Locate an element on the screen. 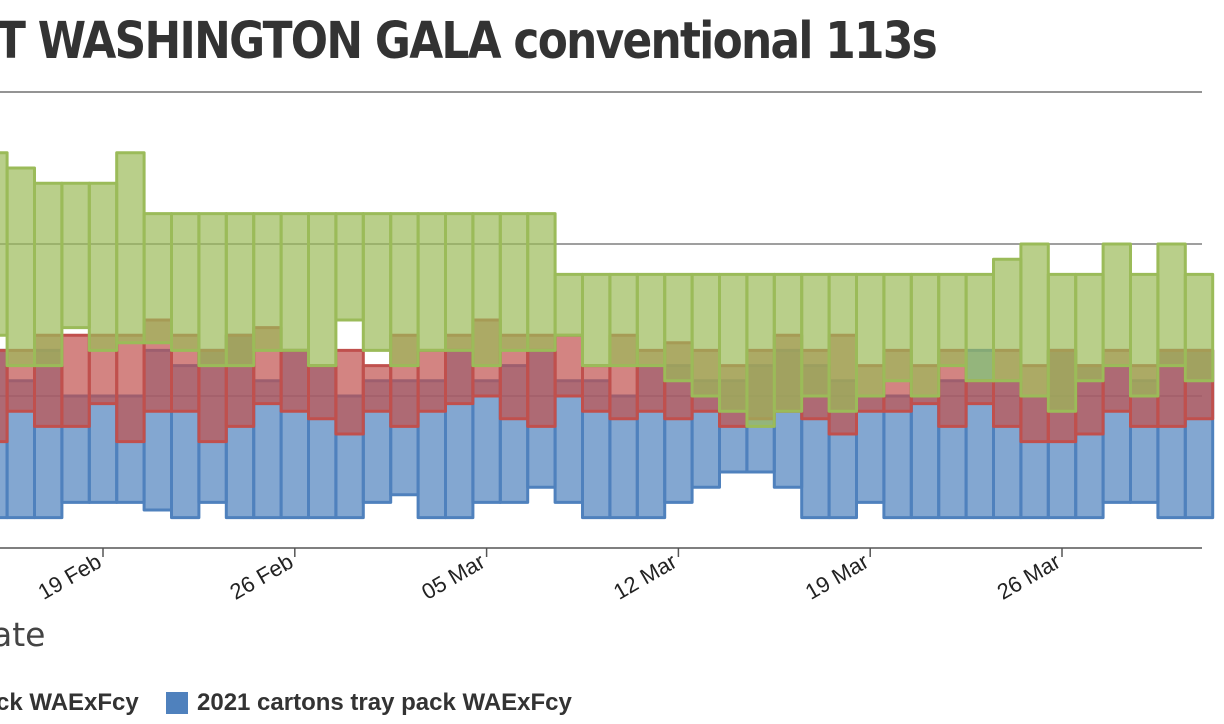  x-axis: 19 Feb 26 Feb 05 Mar 12 Mar 19 Mar 26 Mar is located at coordinates (601, 576).